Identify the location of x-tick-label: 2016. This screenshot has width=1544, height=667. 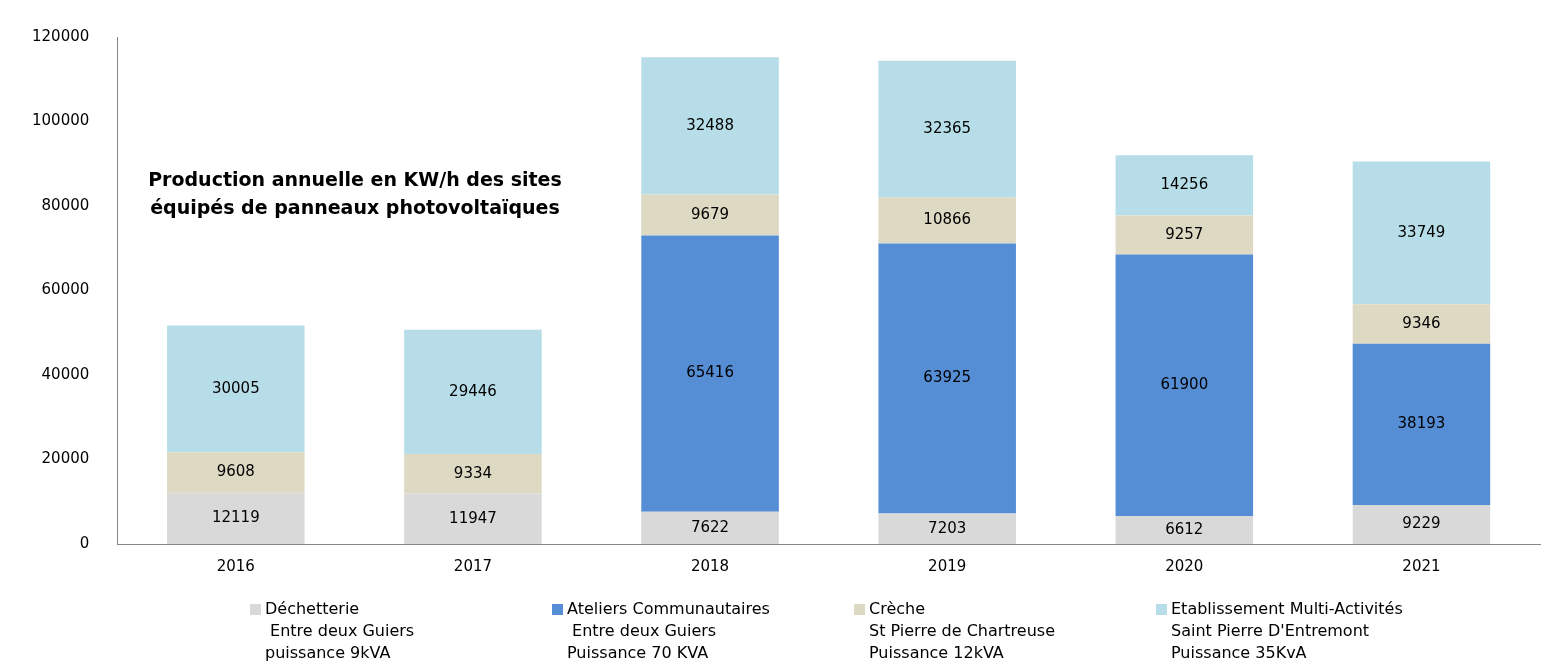
(235, 565).